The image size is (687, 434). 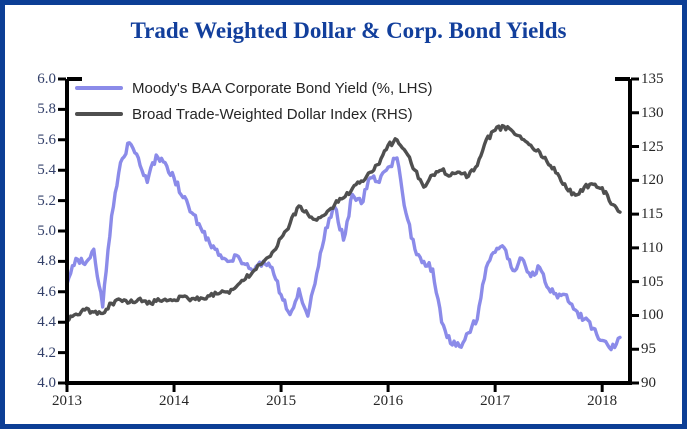 What do you see at coordinates (652, 180) in the screenshot?
I see `y-right-tick-label: 120` at bounding box center [652, 180].